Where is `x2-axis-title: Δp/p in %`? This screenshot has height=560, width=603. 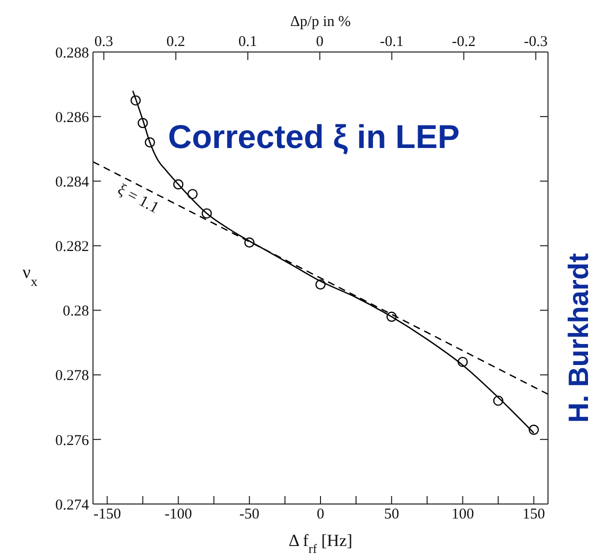 x2-axis-title: Δp/p in % is located at coordinates (320, 22).